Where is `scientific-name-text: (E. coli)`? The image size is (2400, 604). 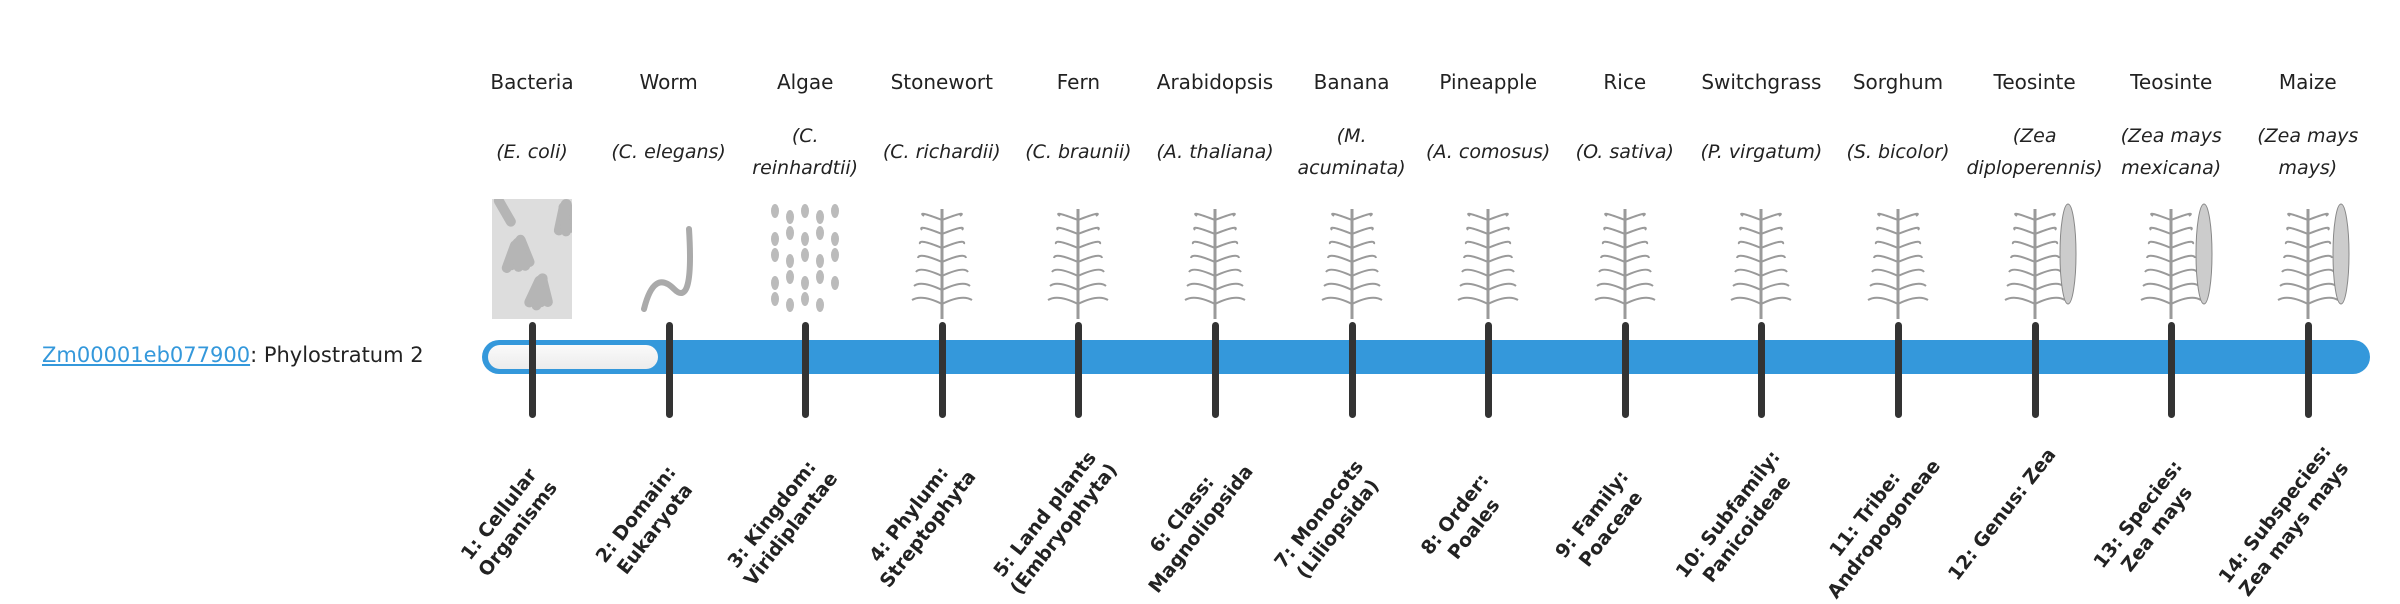 scientific-name-text: (E. coli) is located at coordinates (532, 152).